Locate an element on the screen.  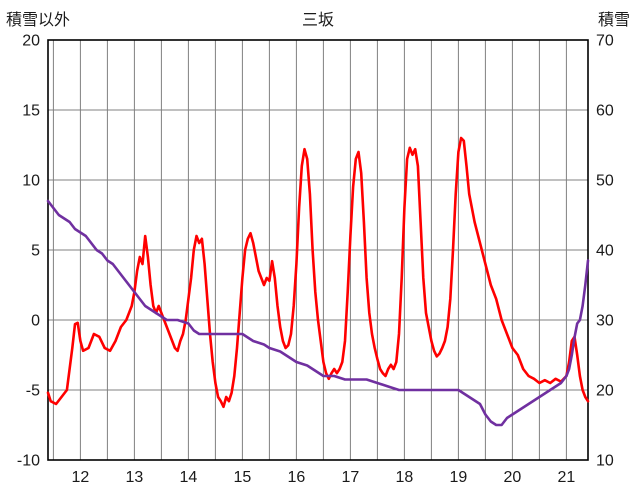
svg-text: 30 is located at coordinates (605, 321).